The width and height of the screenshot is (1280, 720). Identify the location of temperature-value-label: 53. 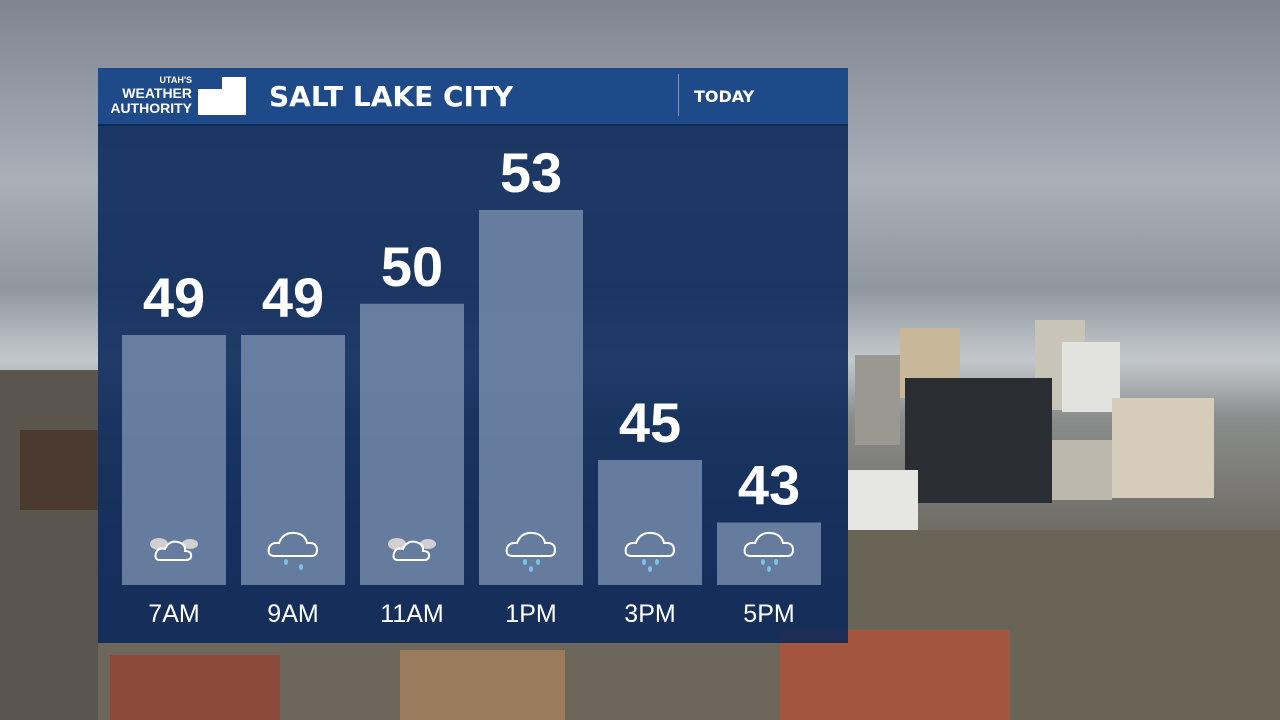
(531, 172).